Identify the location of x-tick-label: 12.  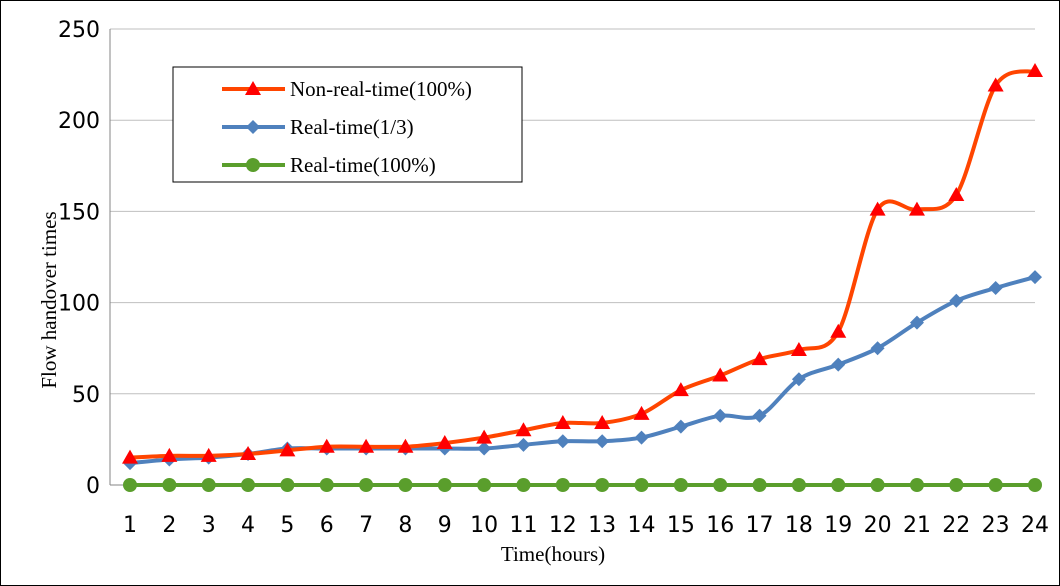
(563, 525).